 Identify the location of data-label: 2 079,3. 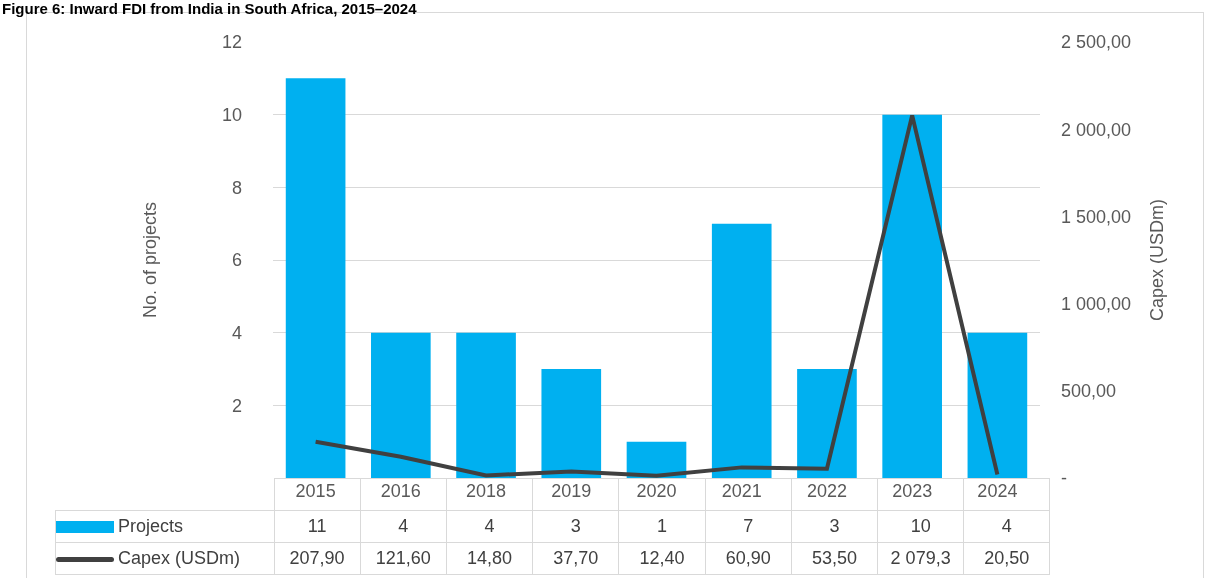
(920, 558).